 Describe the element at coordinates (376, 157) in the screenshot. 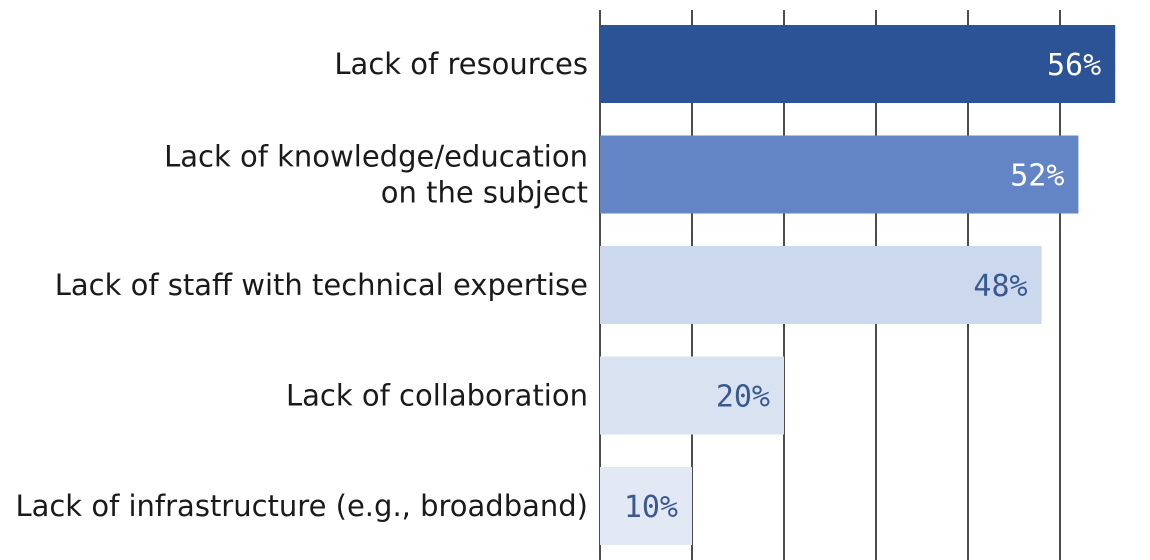

I see `category-label: Lack of knowledge/education` at that location.